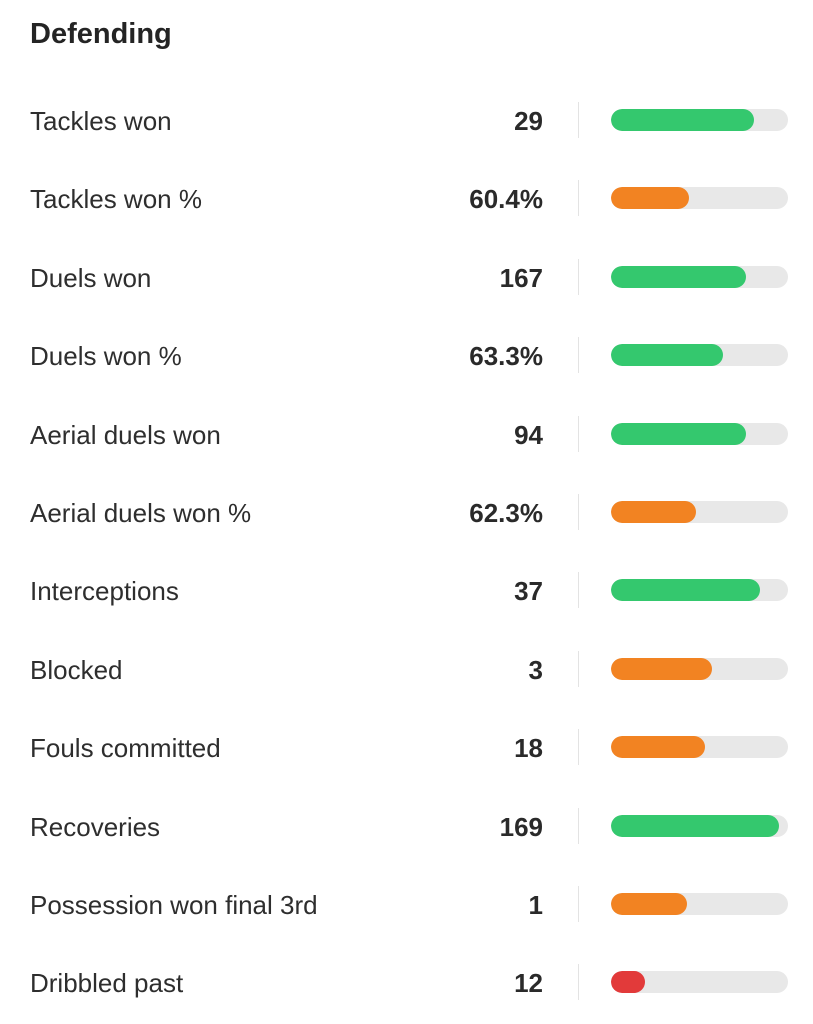 This screenshot has height=1024, width=813. I want to click on stat-value: 12, so click(528, 983).